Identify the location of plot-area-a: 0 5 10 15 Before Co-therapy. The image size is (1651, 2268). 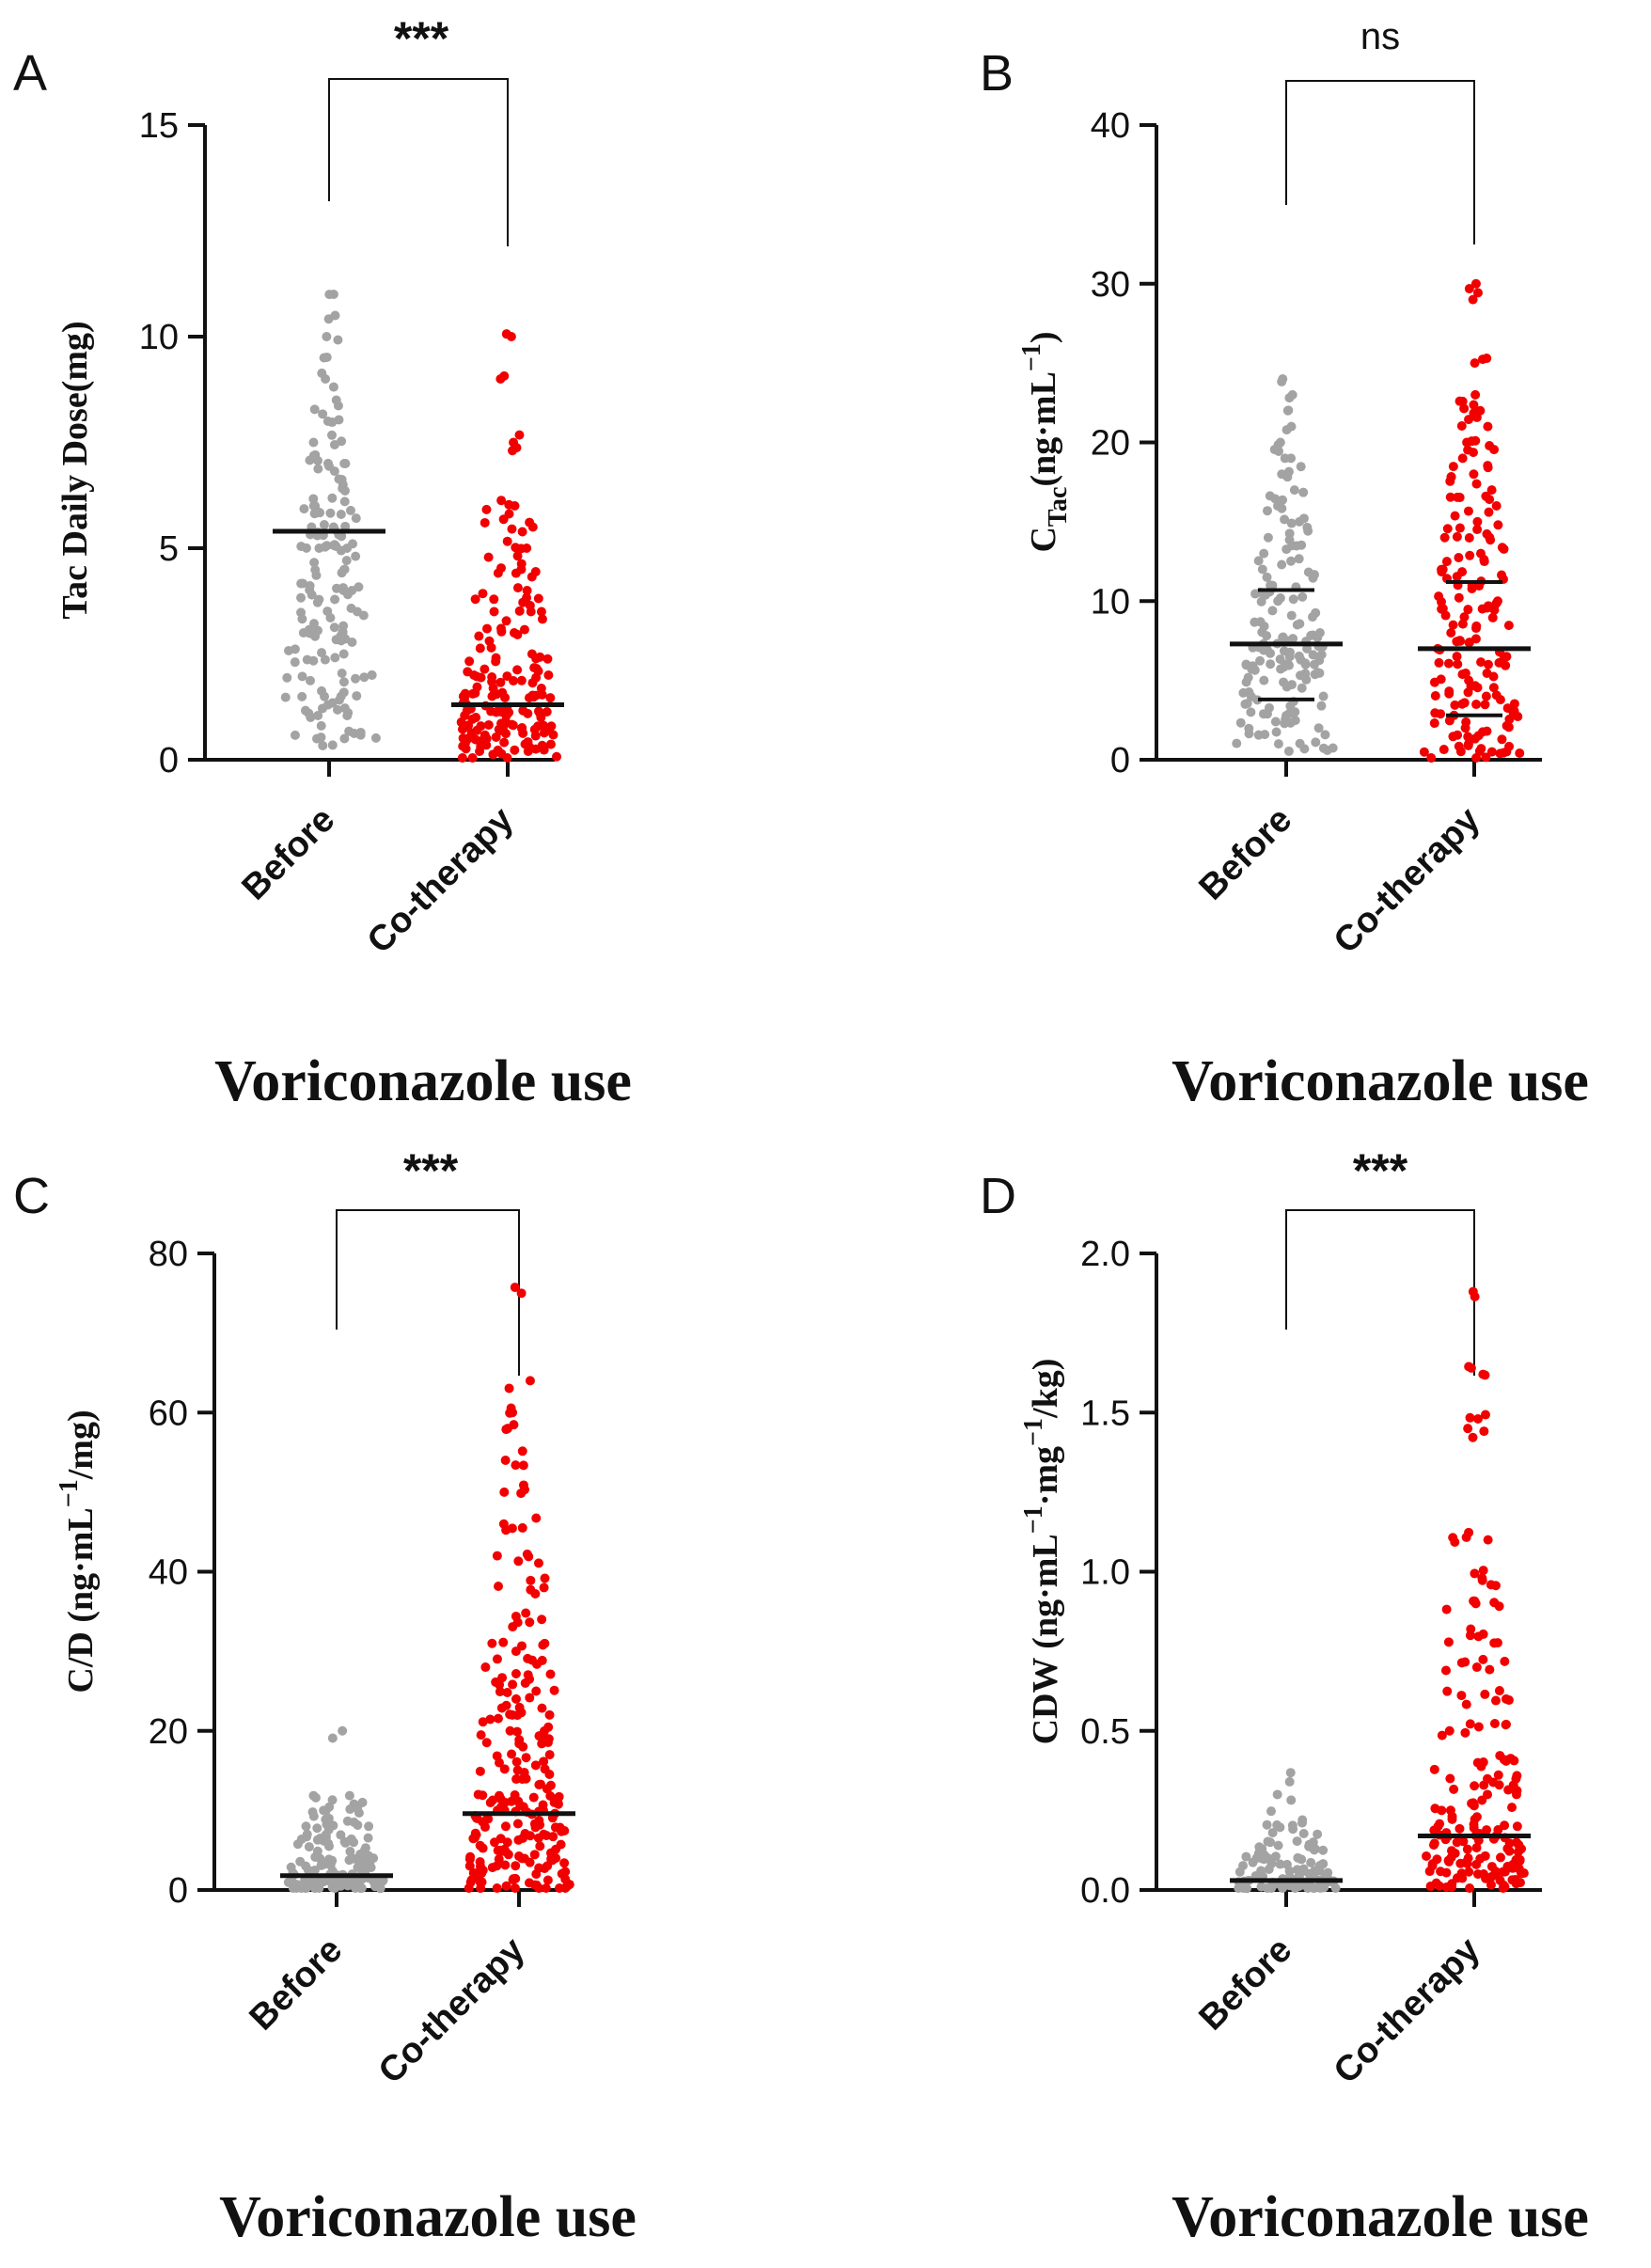
(351, 519).